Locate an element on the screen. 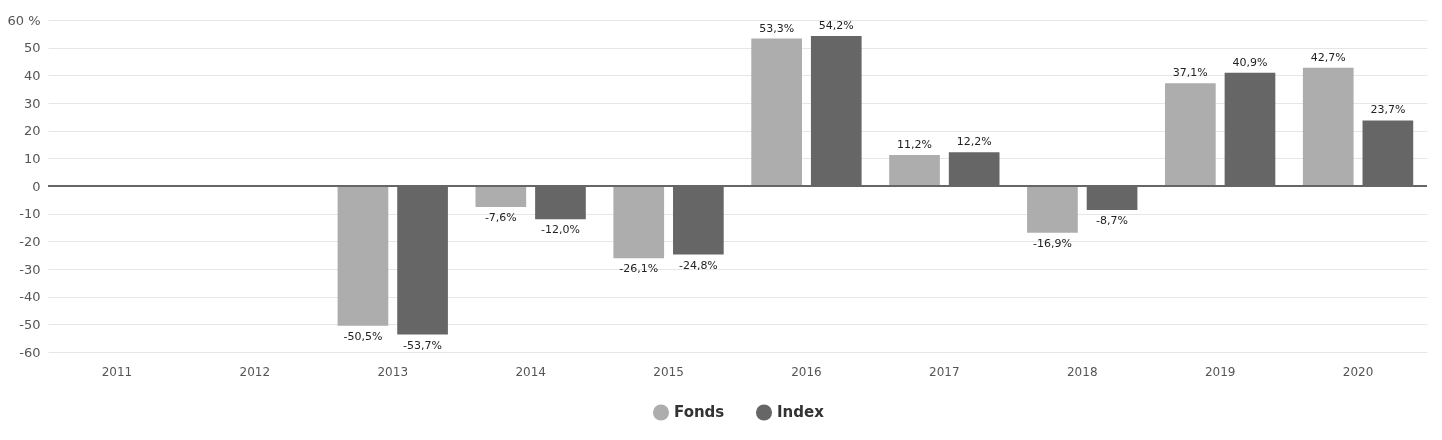 The height and width of the screenshot is (440, 1442). y-tick-label: 20 is located at coordinates (32, 131).